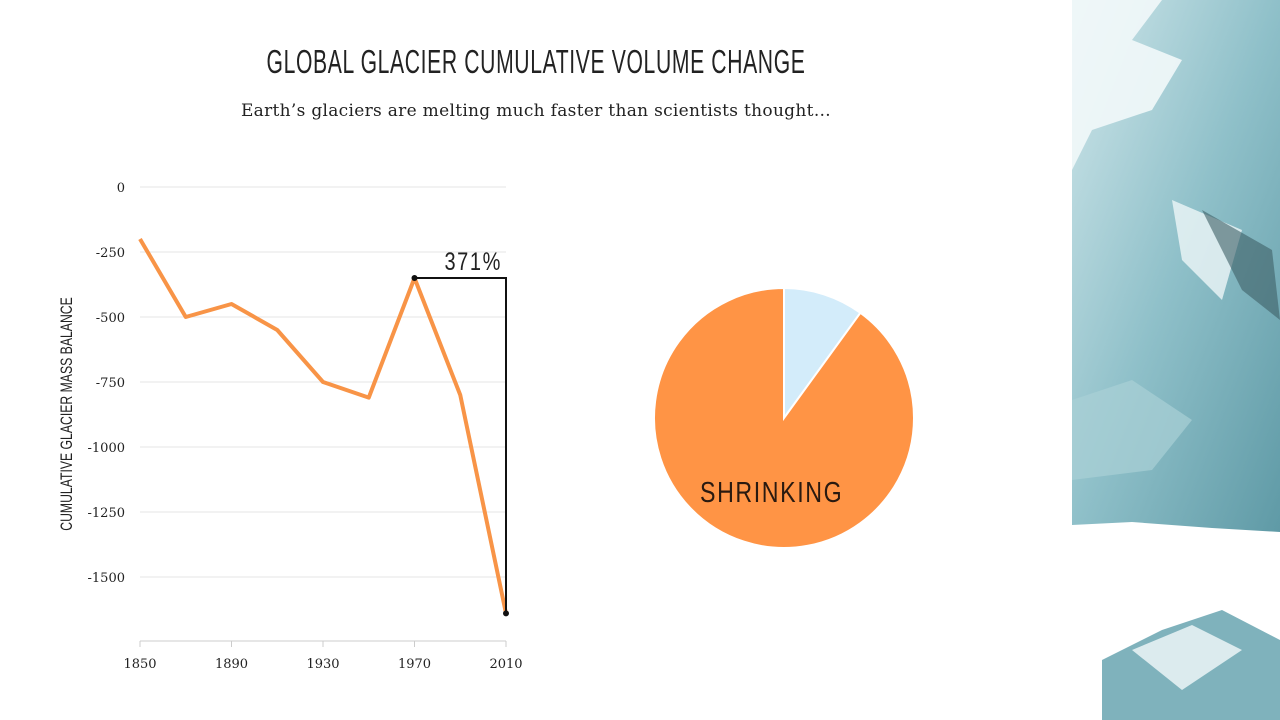  Describe the element at coordinates (322, 664) in the screenshot. I see `x-tick-label: 1930` at that location.